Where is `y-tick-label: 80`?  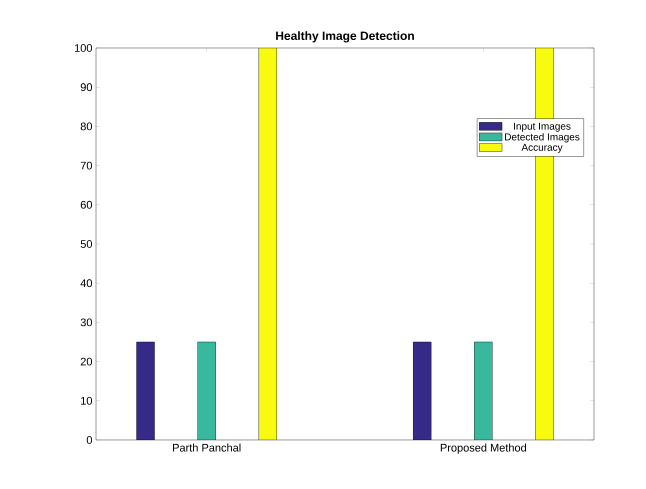 y-tick-label: 80 is located at coordinates (86, 126).